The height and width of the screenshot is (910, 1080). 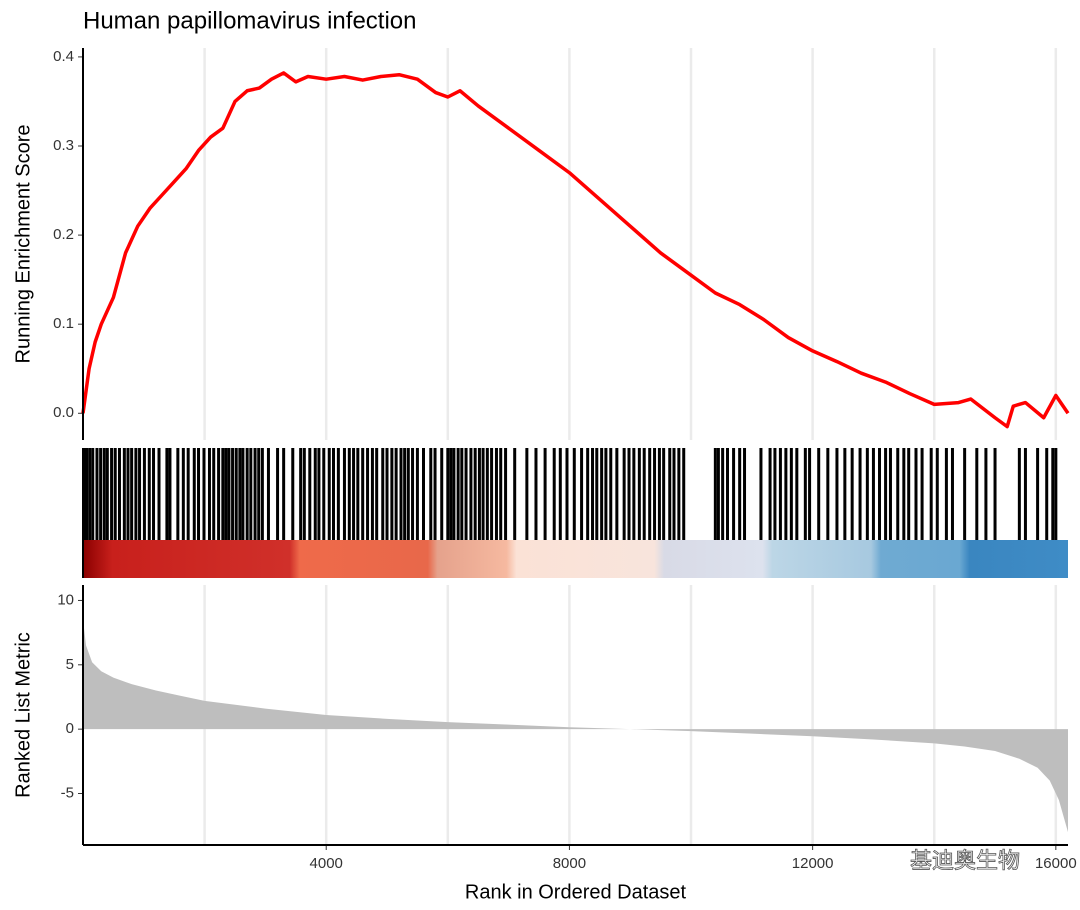 I want to click on x-tick-label: 12000, so click(x=813, y=863).